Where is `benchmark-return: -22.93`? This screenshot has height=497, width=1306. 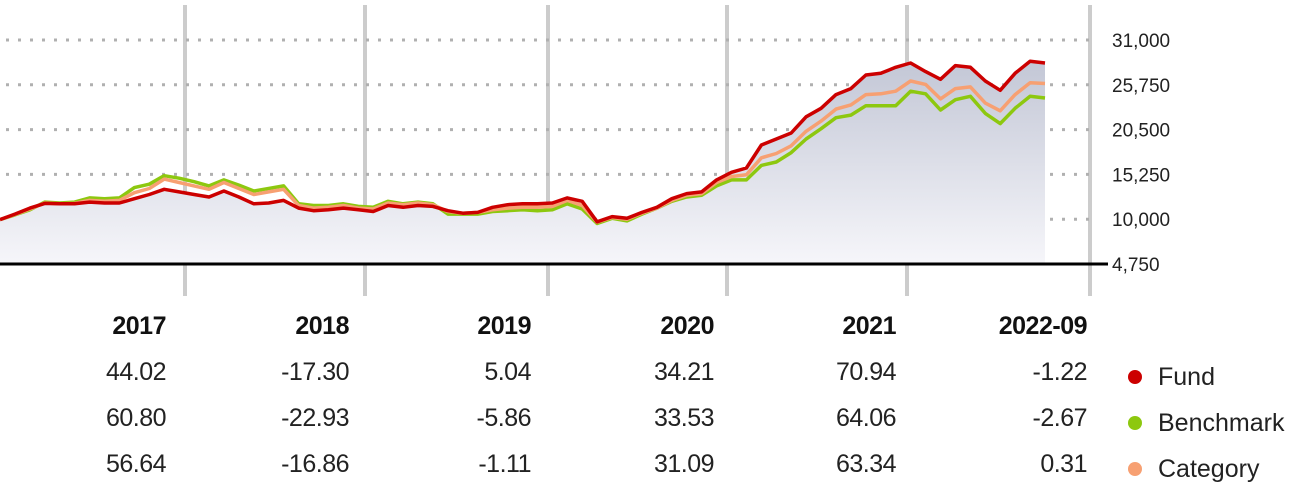 benchmark-return: -22.93 is located at coordinates (315, 418).